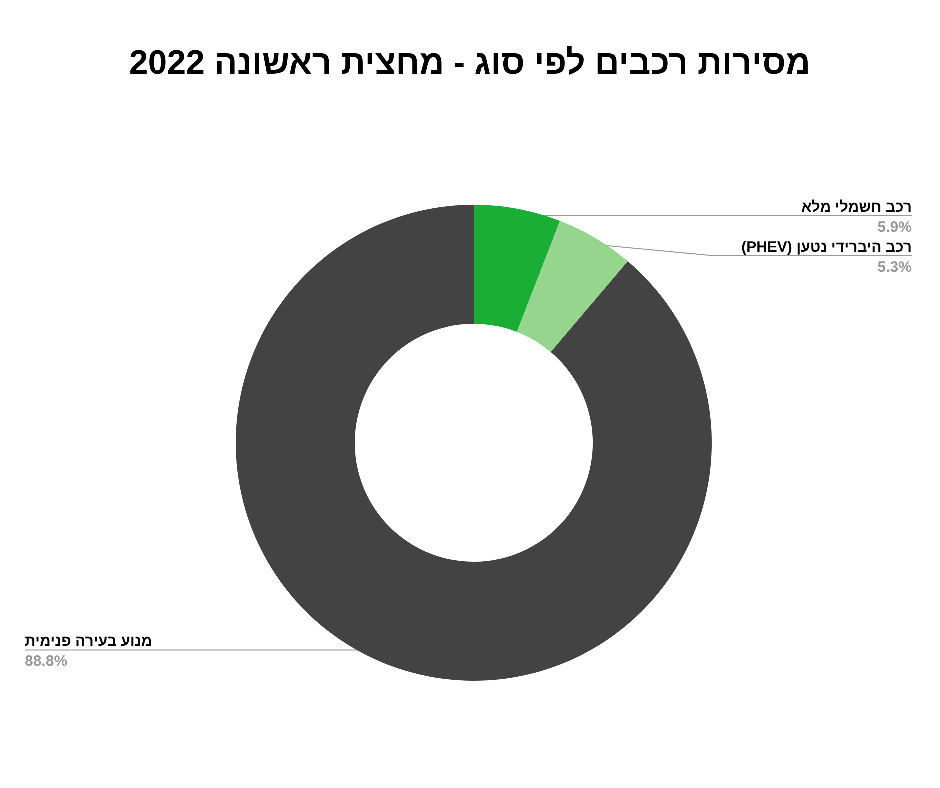  What do you see at coordinates (827, 247) in the screenshot?
I see `slice-label: רכב היברידי נטען (PHEV)` at bounding box center [827, 247].